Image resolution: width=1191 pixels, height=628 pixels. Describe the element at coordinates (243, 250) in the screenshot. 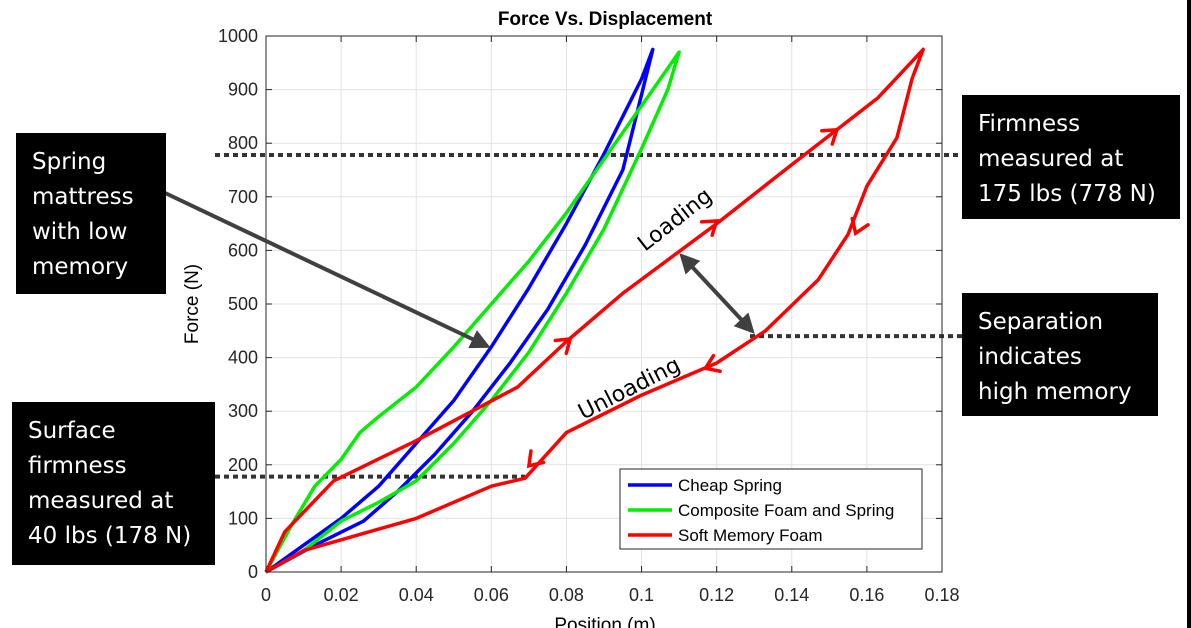

I see `y-tick-label: 600` at that location.